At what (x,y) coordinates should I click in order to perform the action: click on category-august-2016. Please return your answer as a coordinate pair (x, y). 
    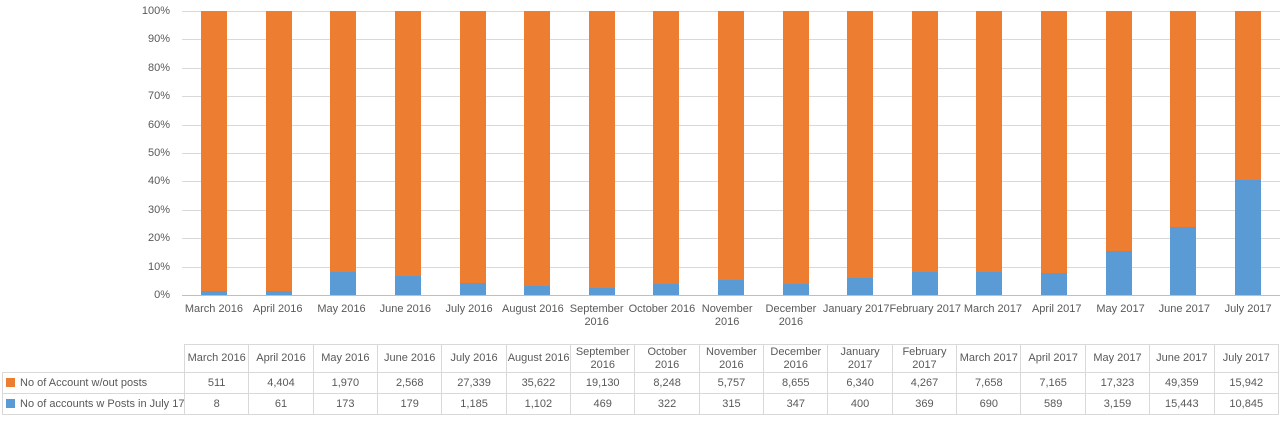
    Looking at the image, I should click on (537, 153).